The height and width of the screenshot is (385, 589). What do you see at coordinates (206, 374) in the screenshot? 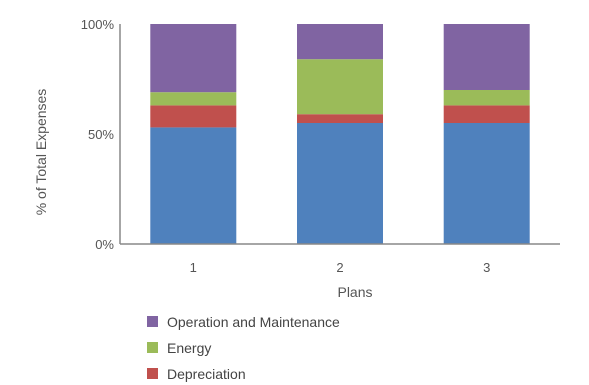
I see `legend-label: Depreciation` at bounding box center [206, 374].